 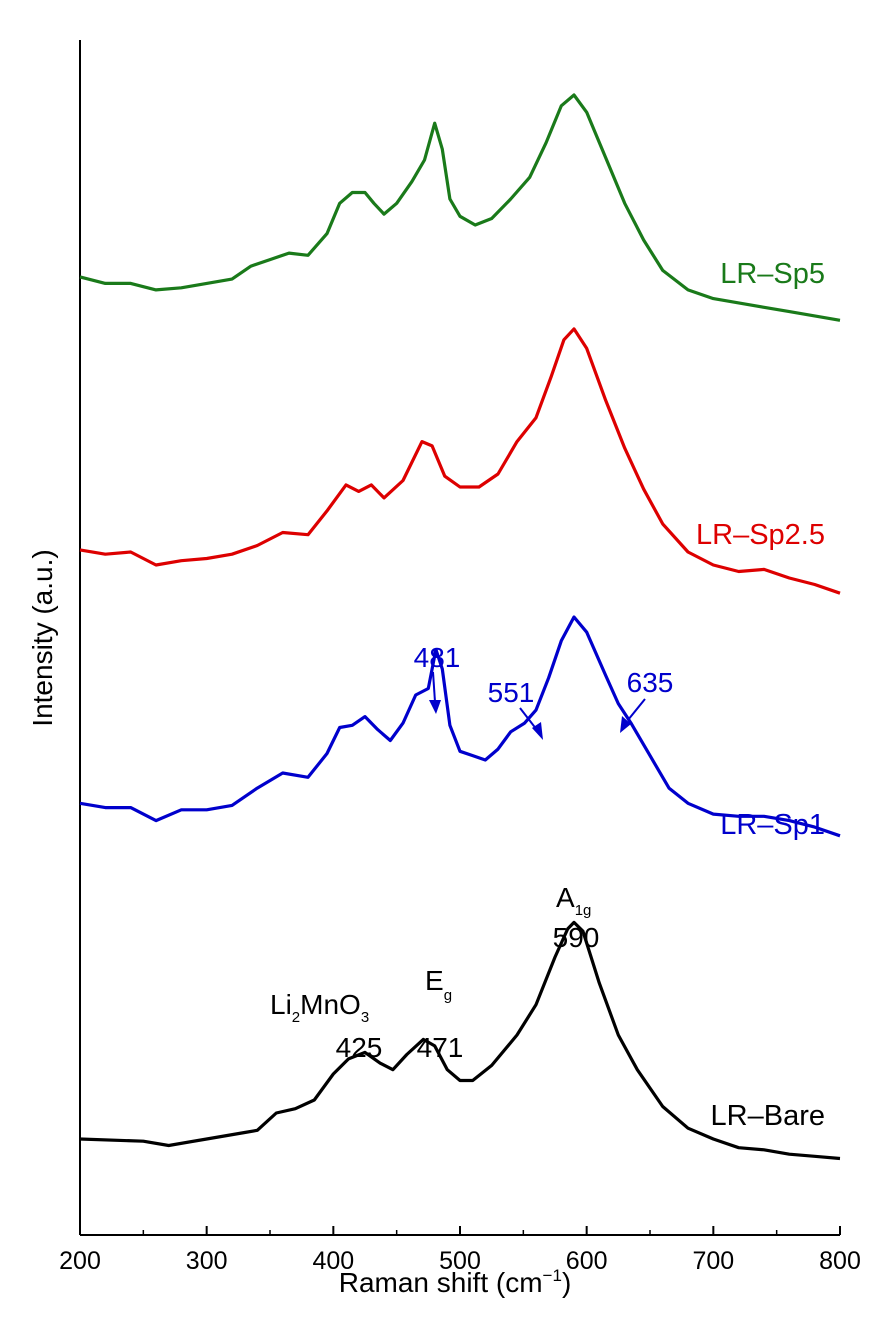 I want to click on annotation-551: 551, so click(x=511, y=692).